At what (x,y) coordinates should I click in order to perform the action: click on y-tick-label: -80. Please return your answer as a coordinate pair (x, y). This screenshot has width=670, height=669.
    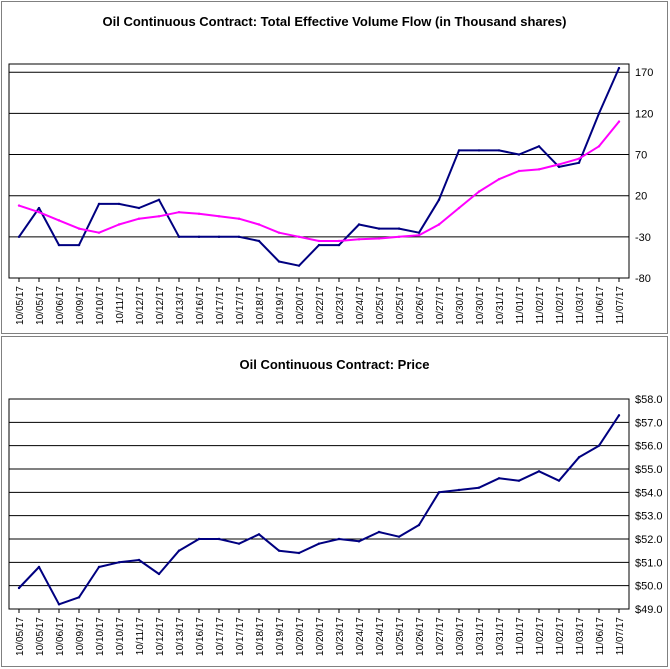
    Looking at the image, I should click on (643, 279).